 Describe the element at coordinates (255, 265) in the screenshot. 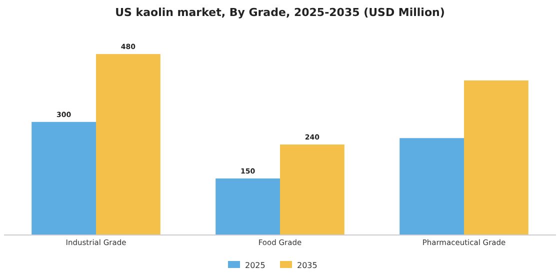

I see `legend-label: 2025` at that location.